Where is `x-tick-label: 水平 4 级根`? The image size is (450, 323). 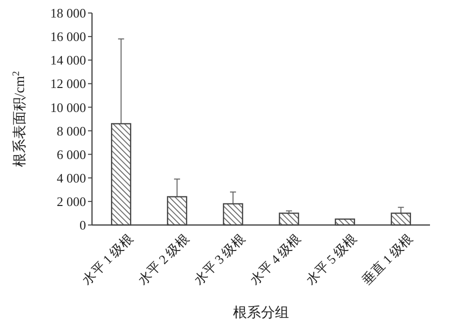
x-tick-label: 水平 4 级根 is located at coordinates (275, 259).